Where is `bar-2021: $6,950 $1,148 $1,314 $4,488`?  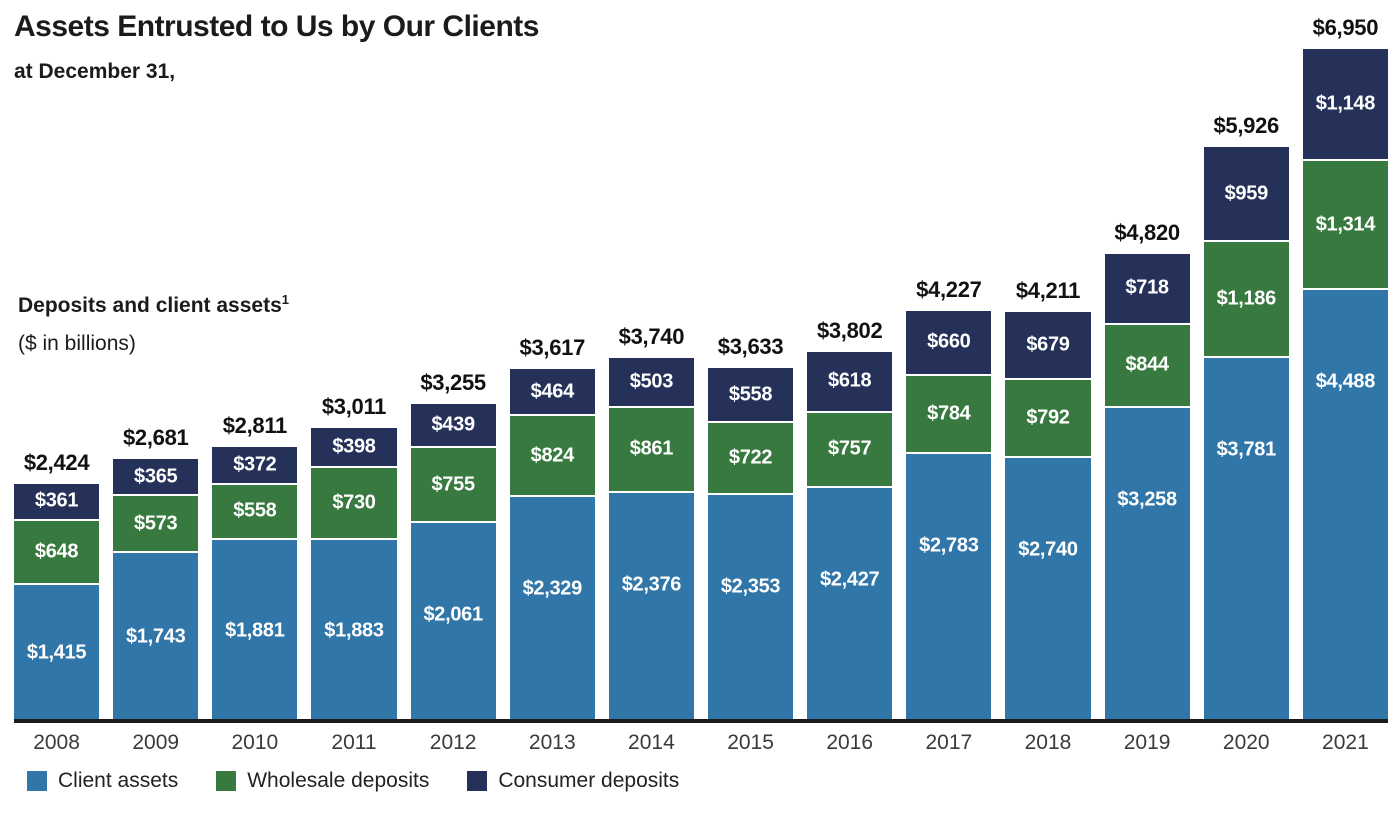
bar-2021: $6,950 $1,148 $1,314 $4,488 is located at coordinates (1345, 368).